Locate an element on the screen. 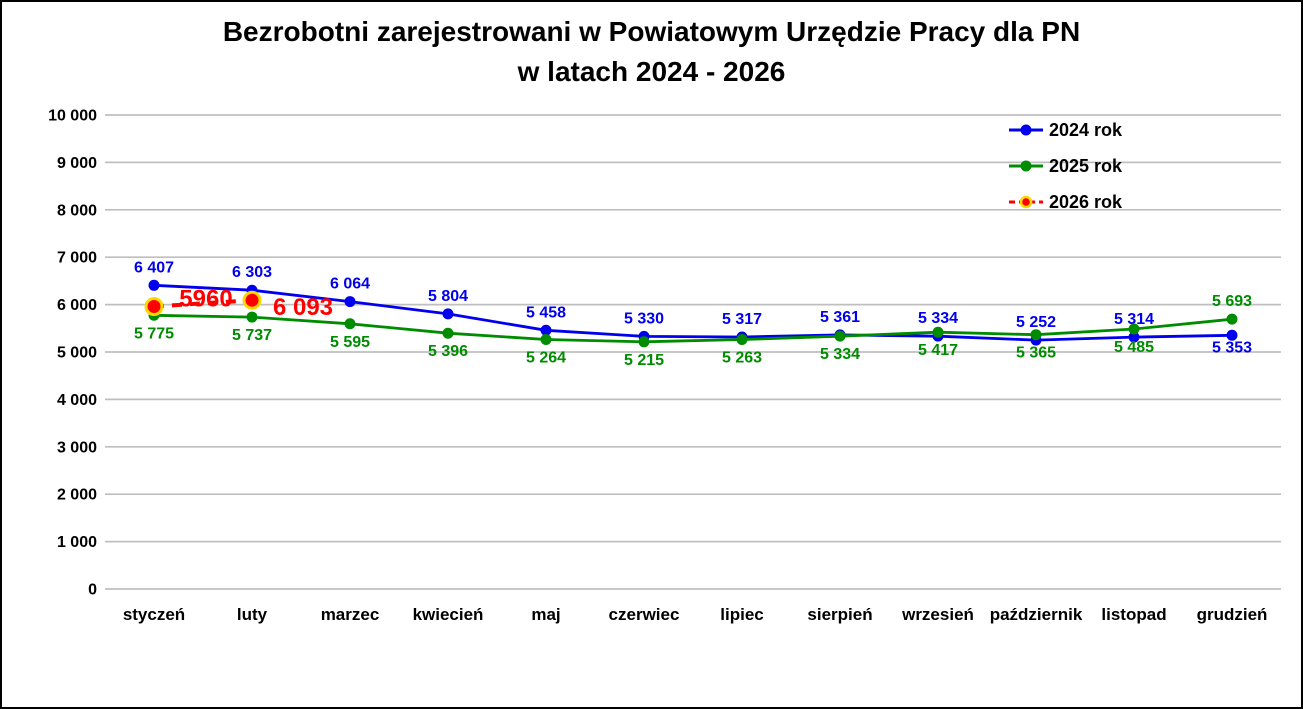  data-label-2025-rok: 5 264 is located at coordinates (546, 357).